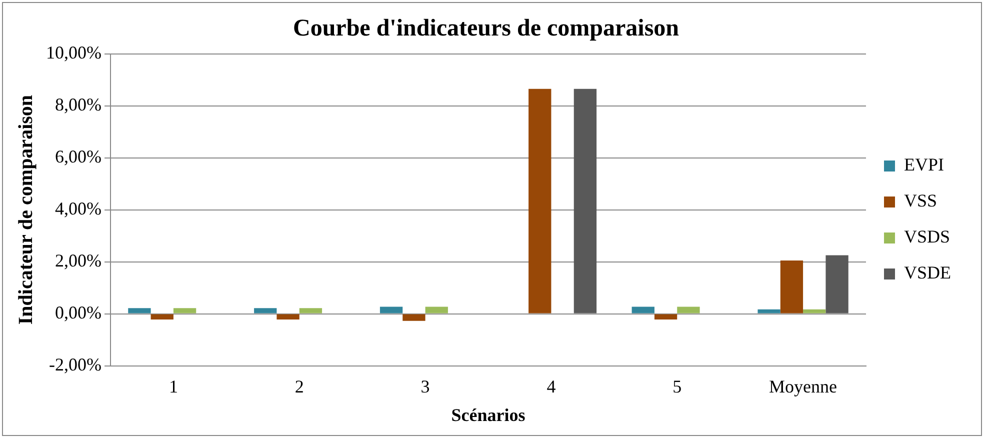 The height and width of the screenshot is (440, 986). Describe the element at coordinates (927, 236) in the screenshot. I see `legend-label: VSDS` at that location.